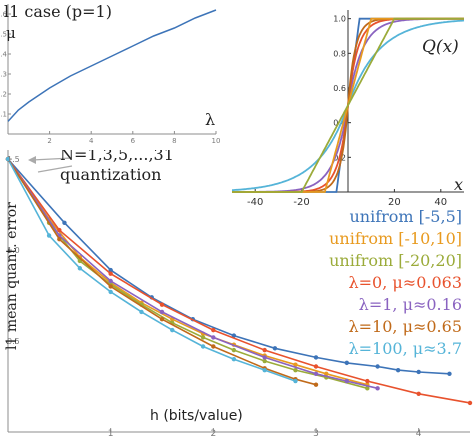 The image size is (474, 438). What do you see at coordinates (133, 141) in the screenshot?
I see `inset1-xtick-label: 6` at bounding box center [133, 141].